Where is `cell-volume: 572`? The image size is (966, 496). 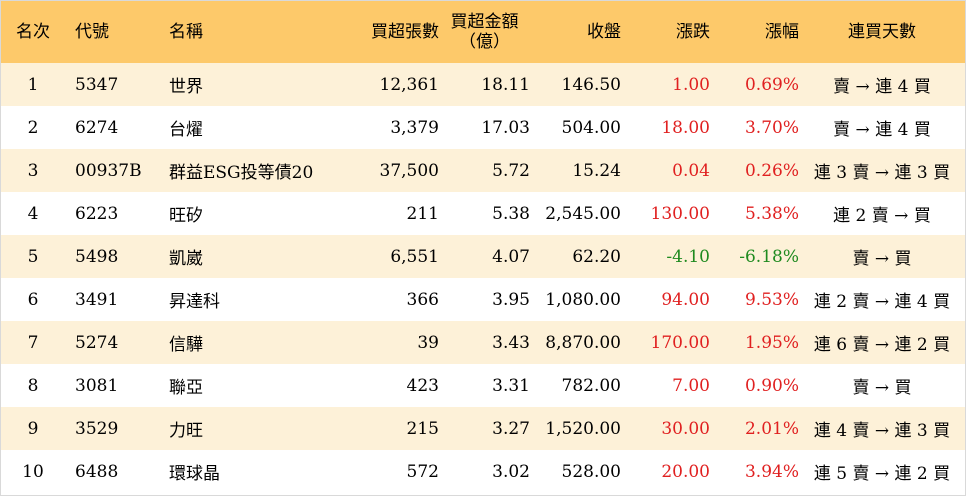
cell-volume: 572 is located at coordinates (422, 471).